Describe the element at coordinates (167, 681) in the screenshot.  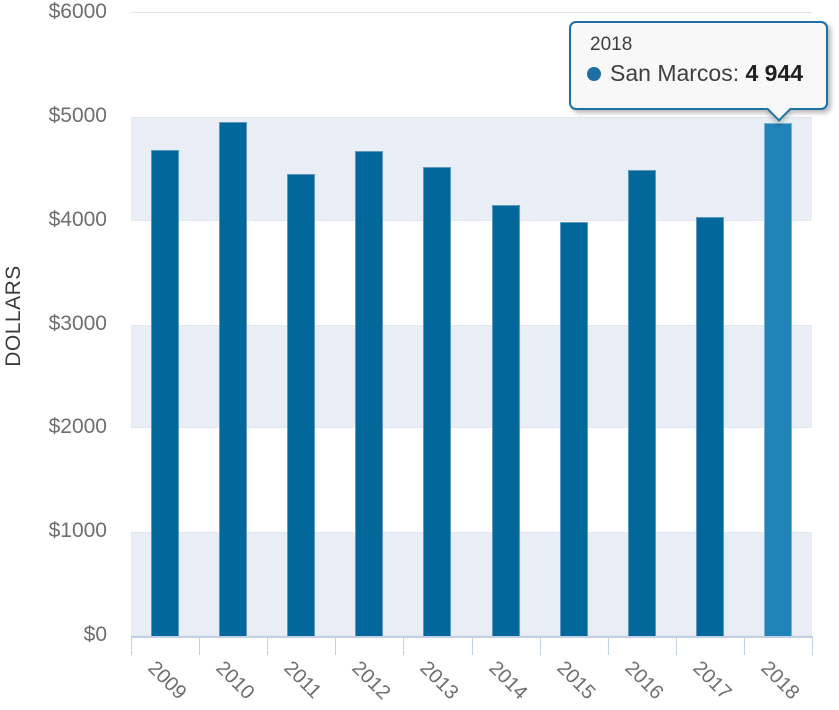
I see `x-tick-label-2009: 2009` at that location.